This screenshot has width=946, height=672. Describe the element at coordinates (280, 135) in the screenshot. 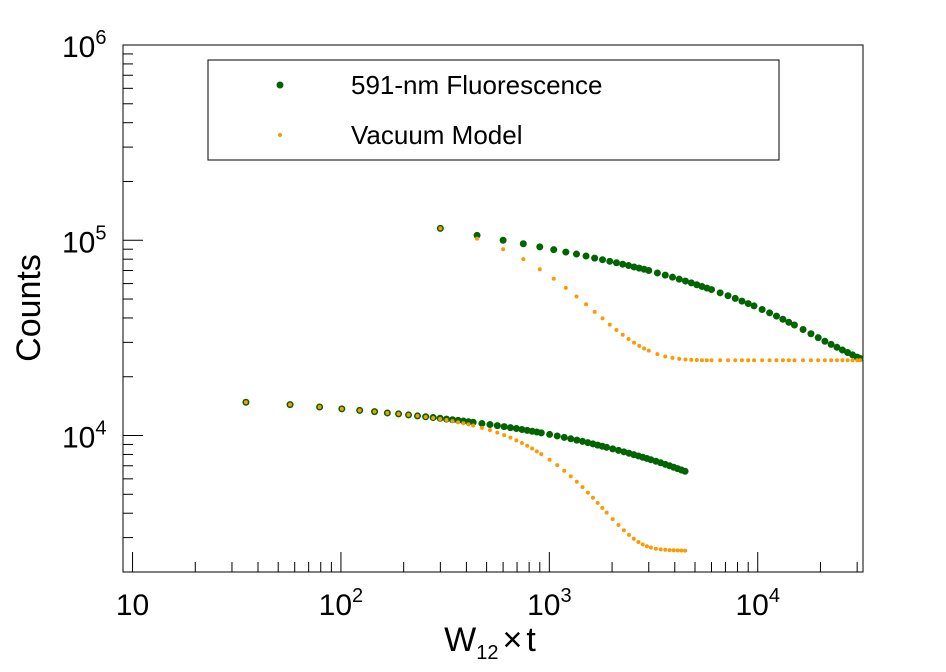

I see `legend-marker-vacuum-model` at that location.